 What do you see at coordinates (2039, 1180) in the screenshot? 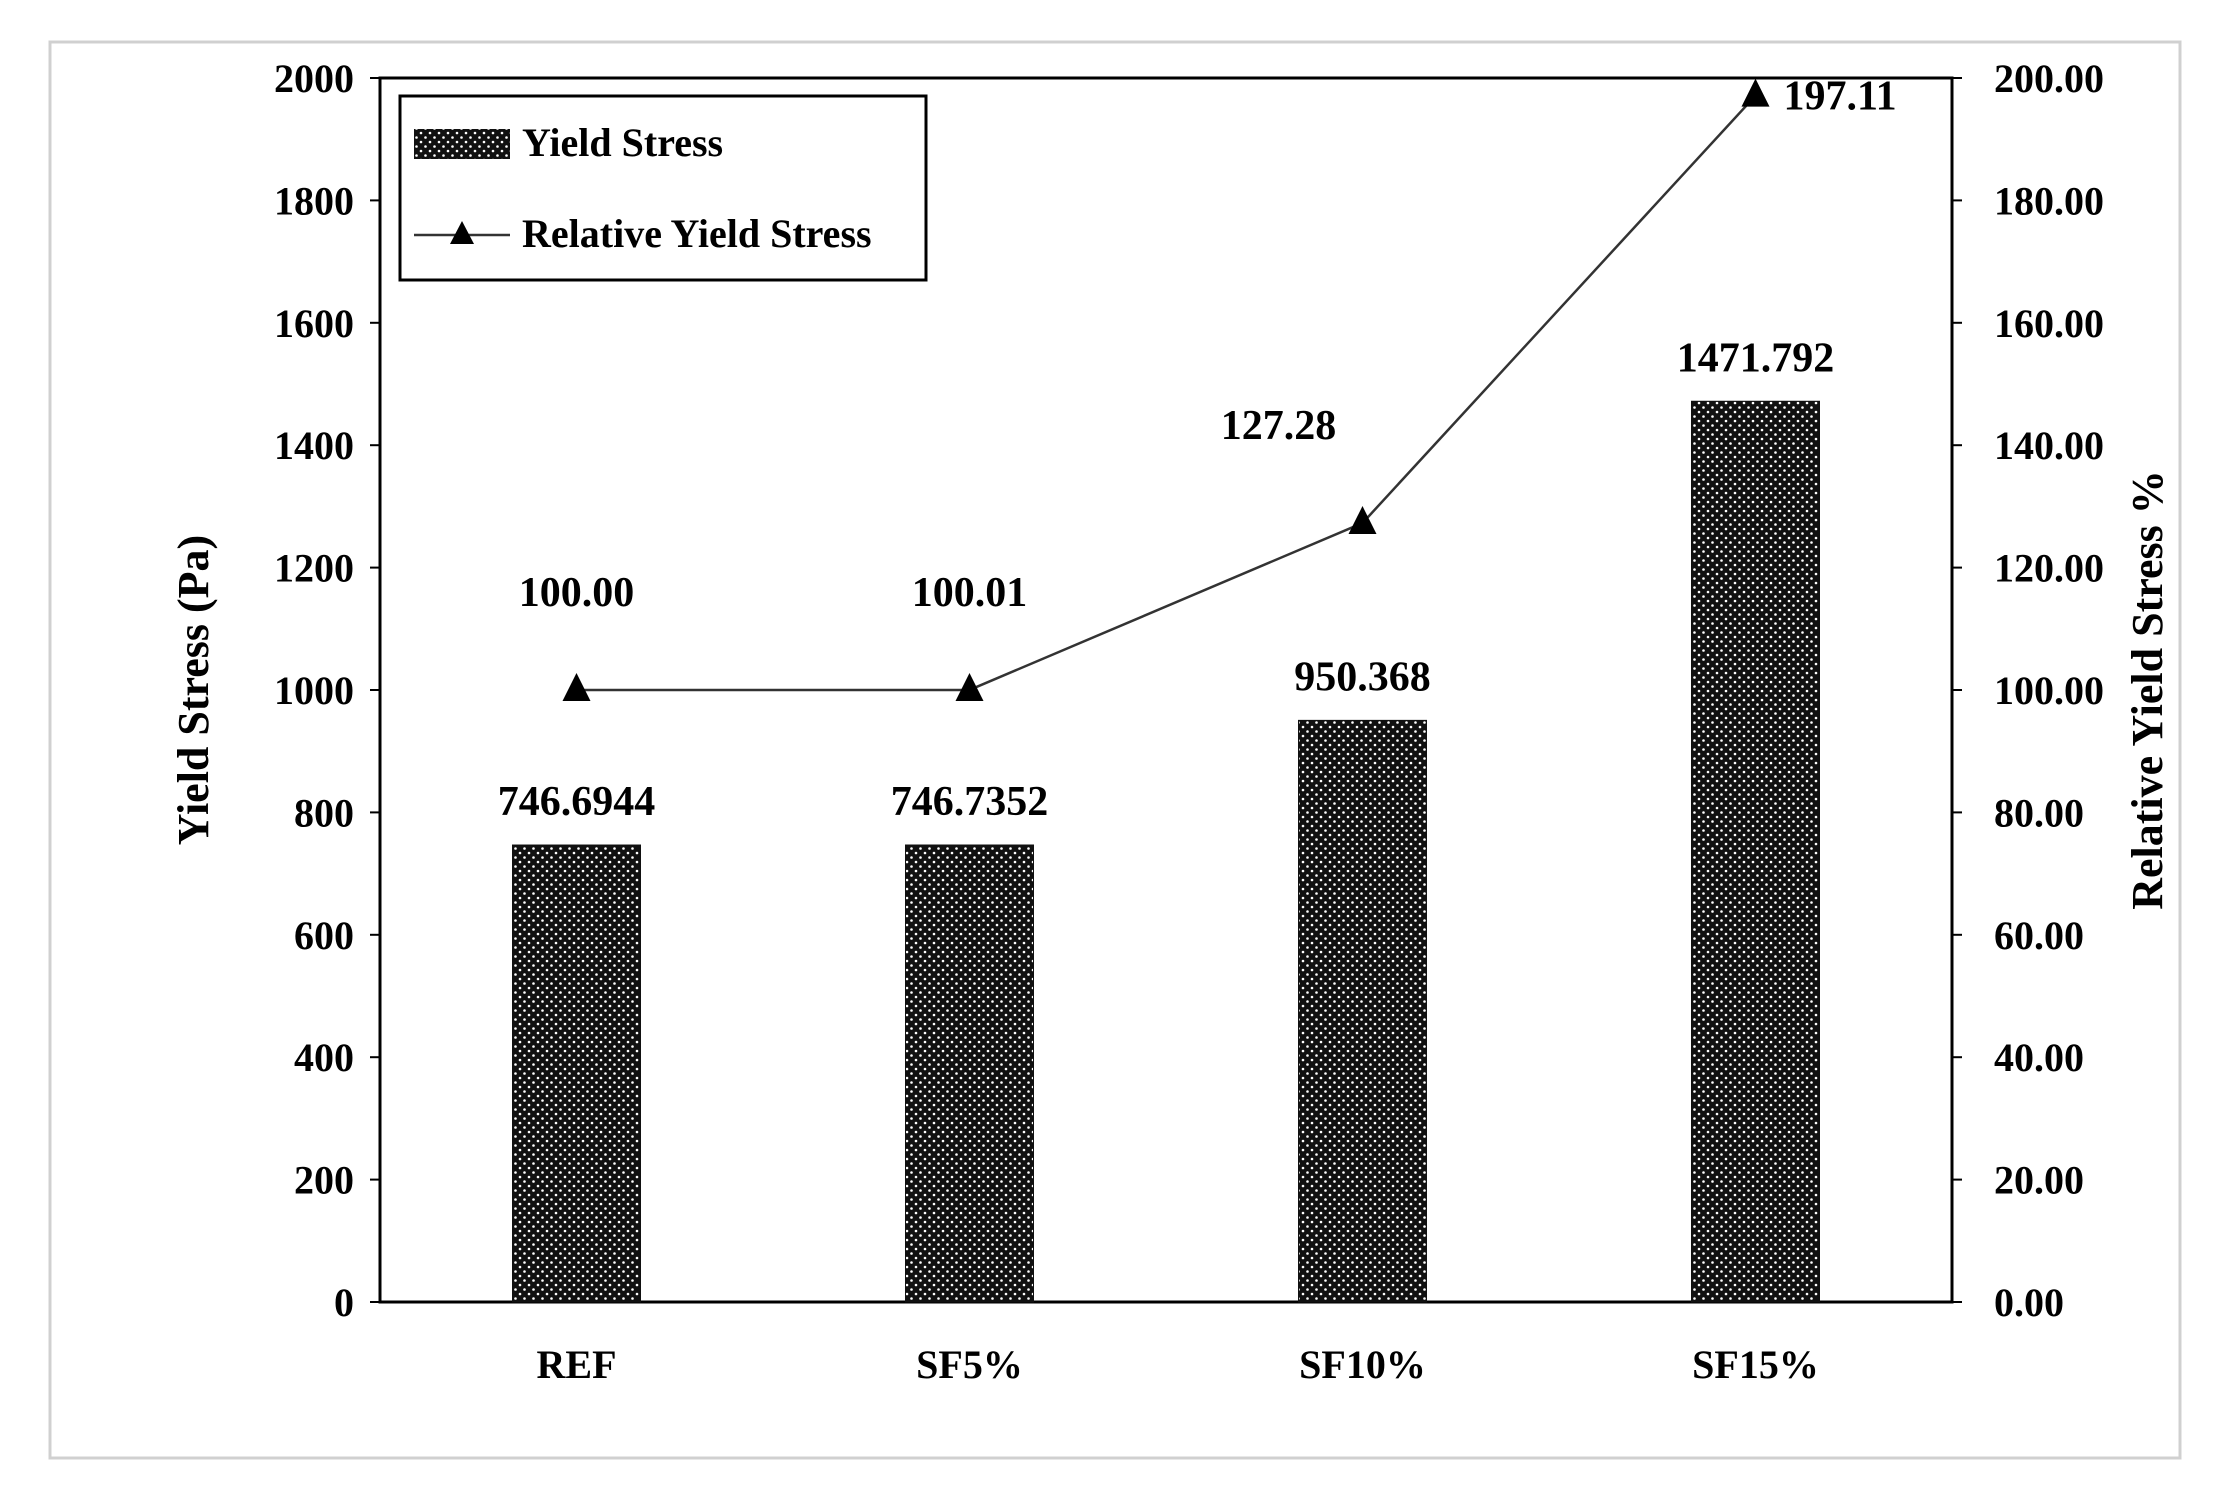
I see `right-y-tick-label: 20.00` at bounding box center [2039, 1180].